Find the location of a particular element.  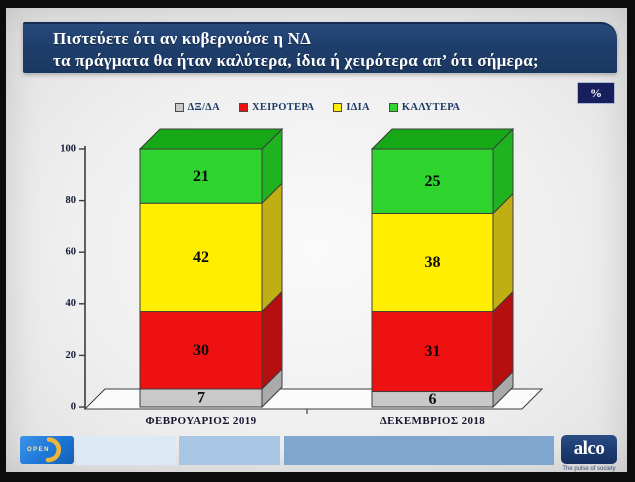

open-logo-arc-icon is located at coordinates (53, 450).